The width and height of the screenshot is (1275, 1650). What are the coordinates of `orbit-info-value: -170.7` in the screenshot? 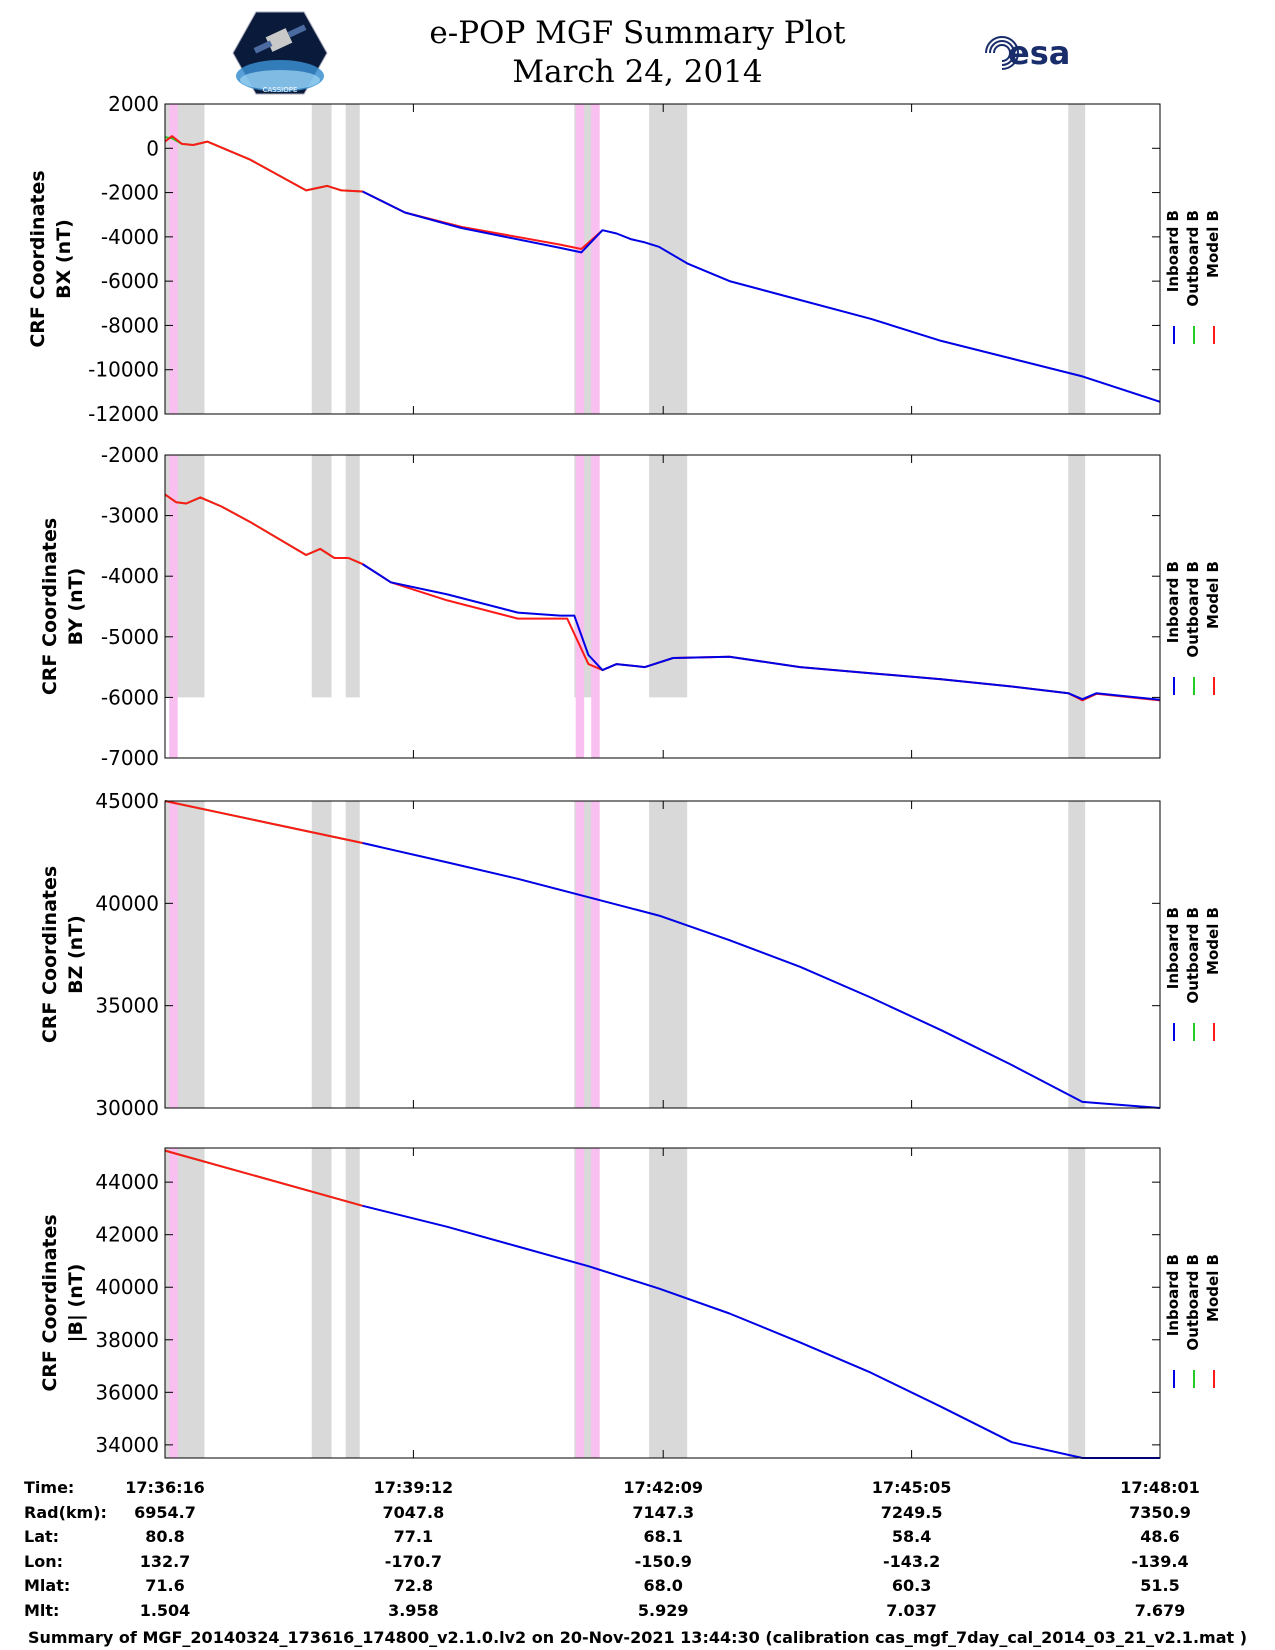 It's located at (413, 1561).